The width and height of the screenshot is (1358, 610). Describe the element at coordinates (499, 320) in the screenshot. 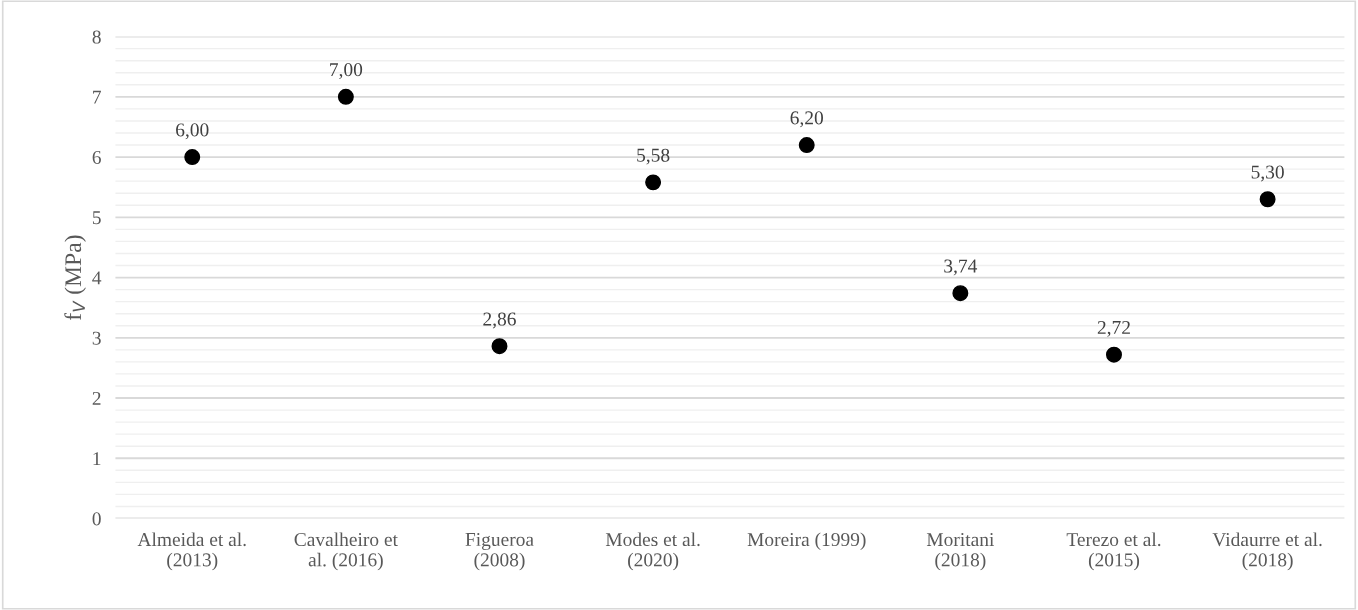

I see `data-label: 2,86` at that location.